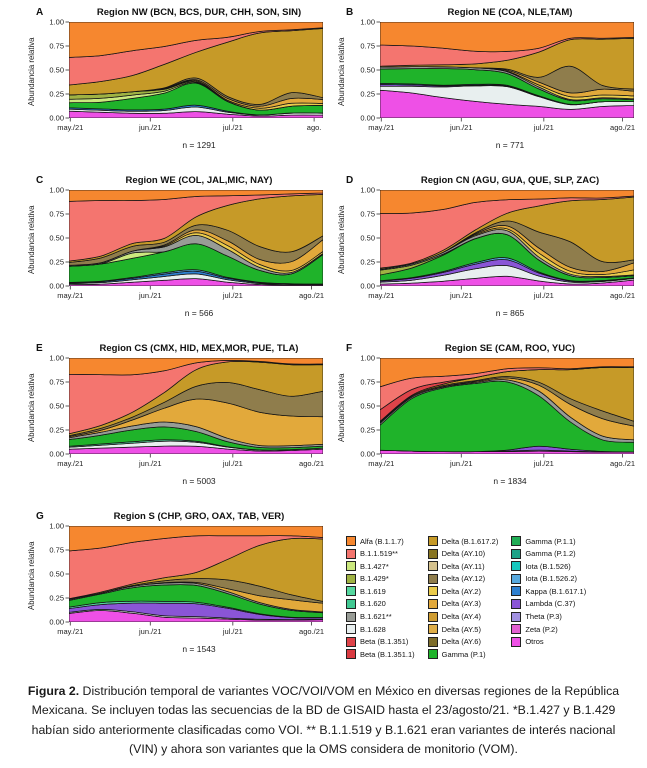  I want to click on legend-label: Alfa (B.1.1.7), so click(382, 541).